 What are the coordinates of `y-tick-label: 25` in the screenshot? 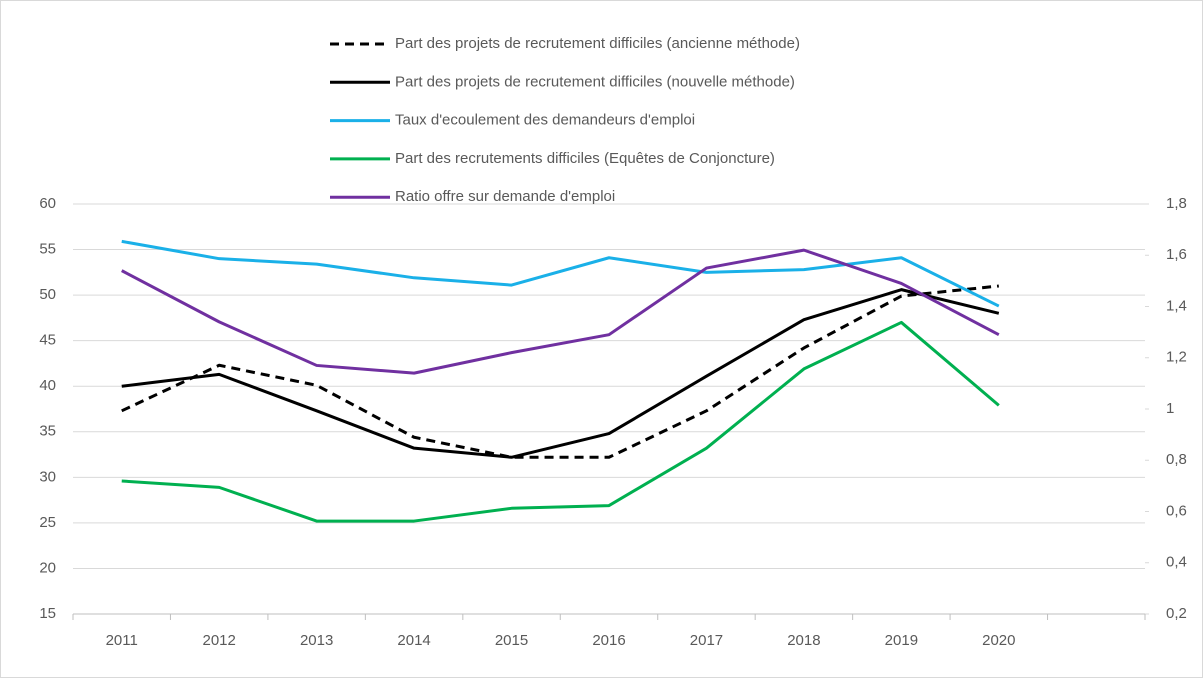 It's located at (47, 522).